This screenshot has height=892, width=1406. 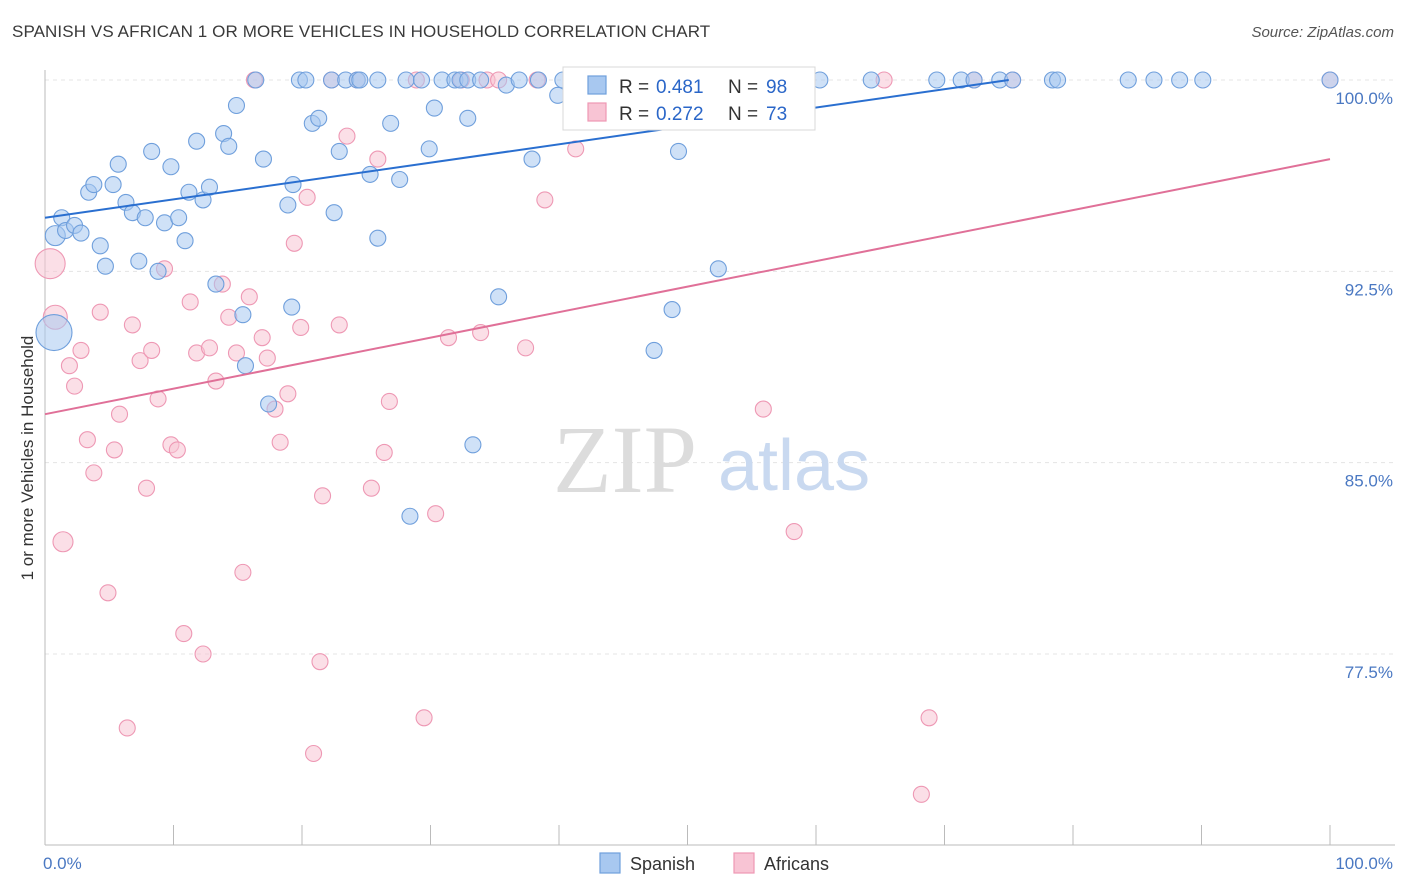 I want to click on bottom-legend-swatch-africans, so click(x=744, y=863).